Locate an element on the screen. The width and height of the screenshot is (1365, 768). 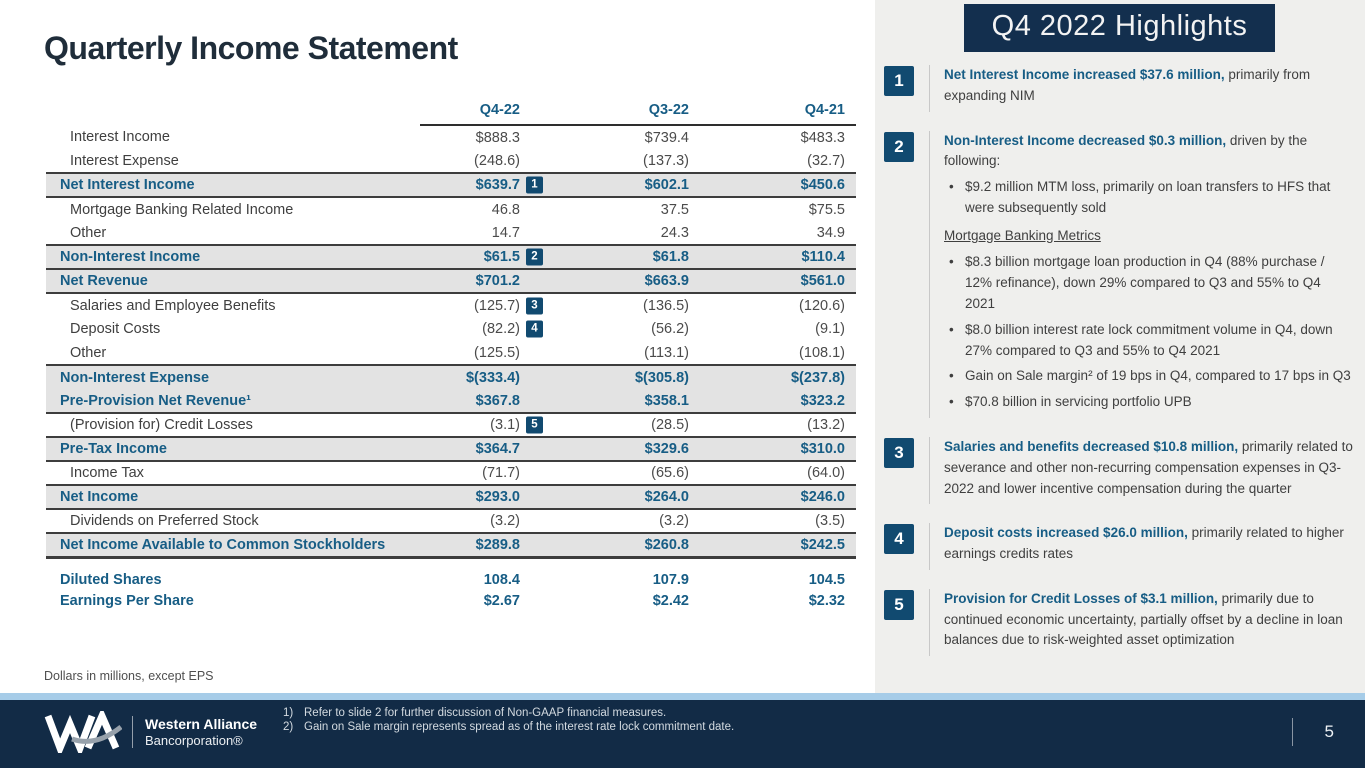
footnote-number: 2) is located at coordinates (288, 726).